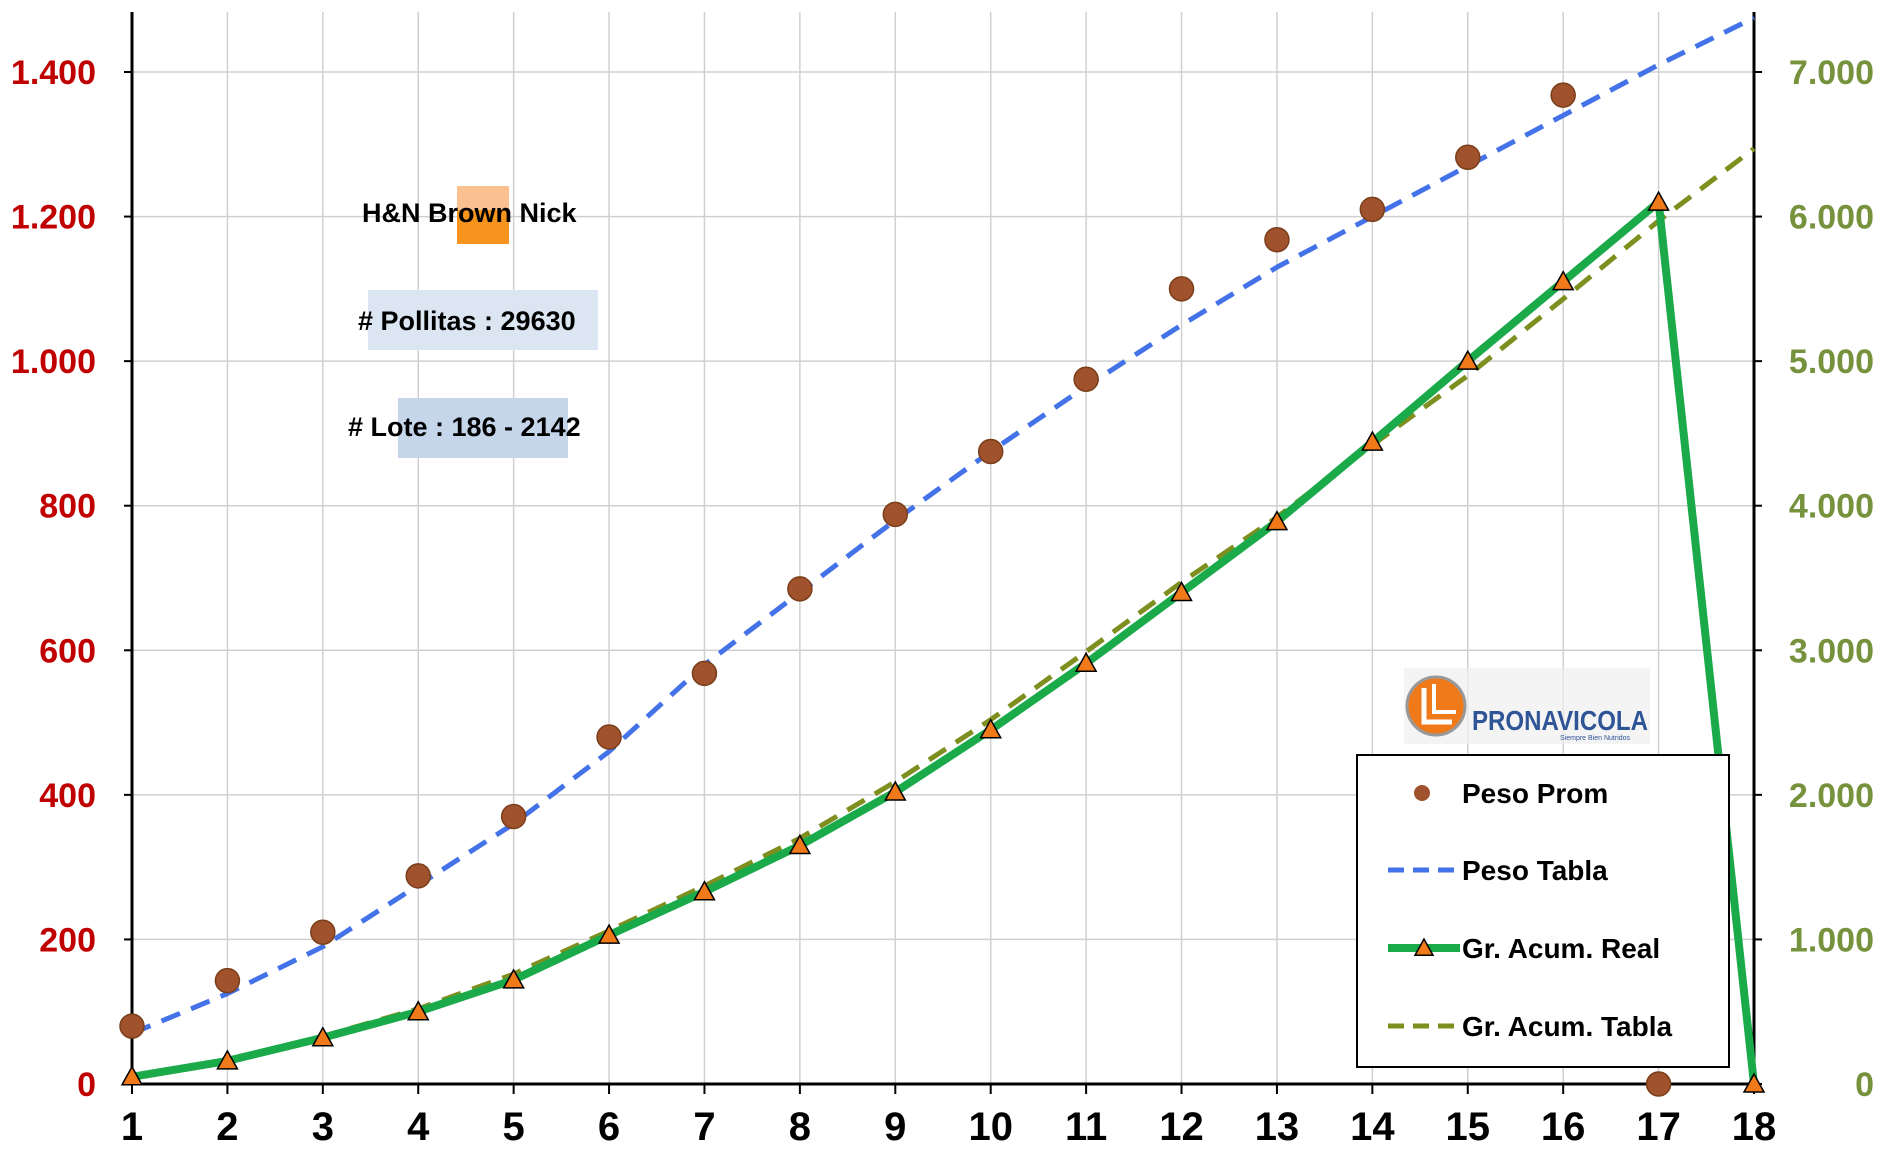  I want to click on pollitas-box, so click(483, 320).